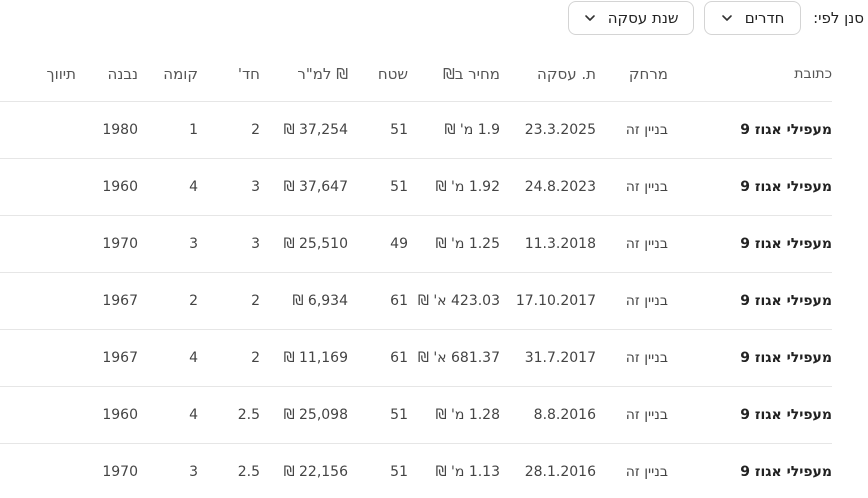 This screenshot has height=498, width=868. Describe the element at coordinates (560, 472) in the screenshot. I see `cell-date: 28.1.2016` at that location.